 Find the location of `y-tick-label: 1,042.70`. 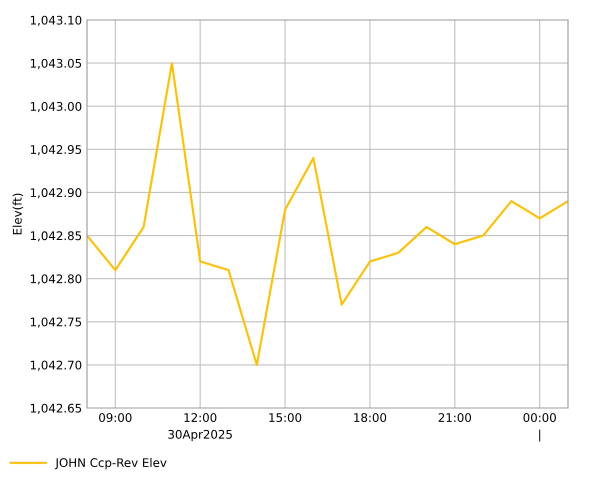

y-tick-label: 1,042.70 is located at coordinates (56, 365).